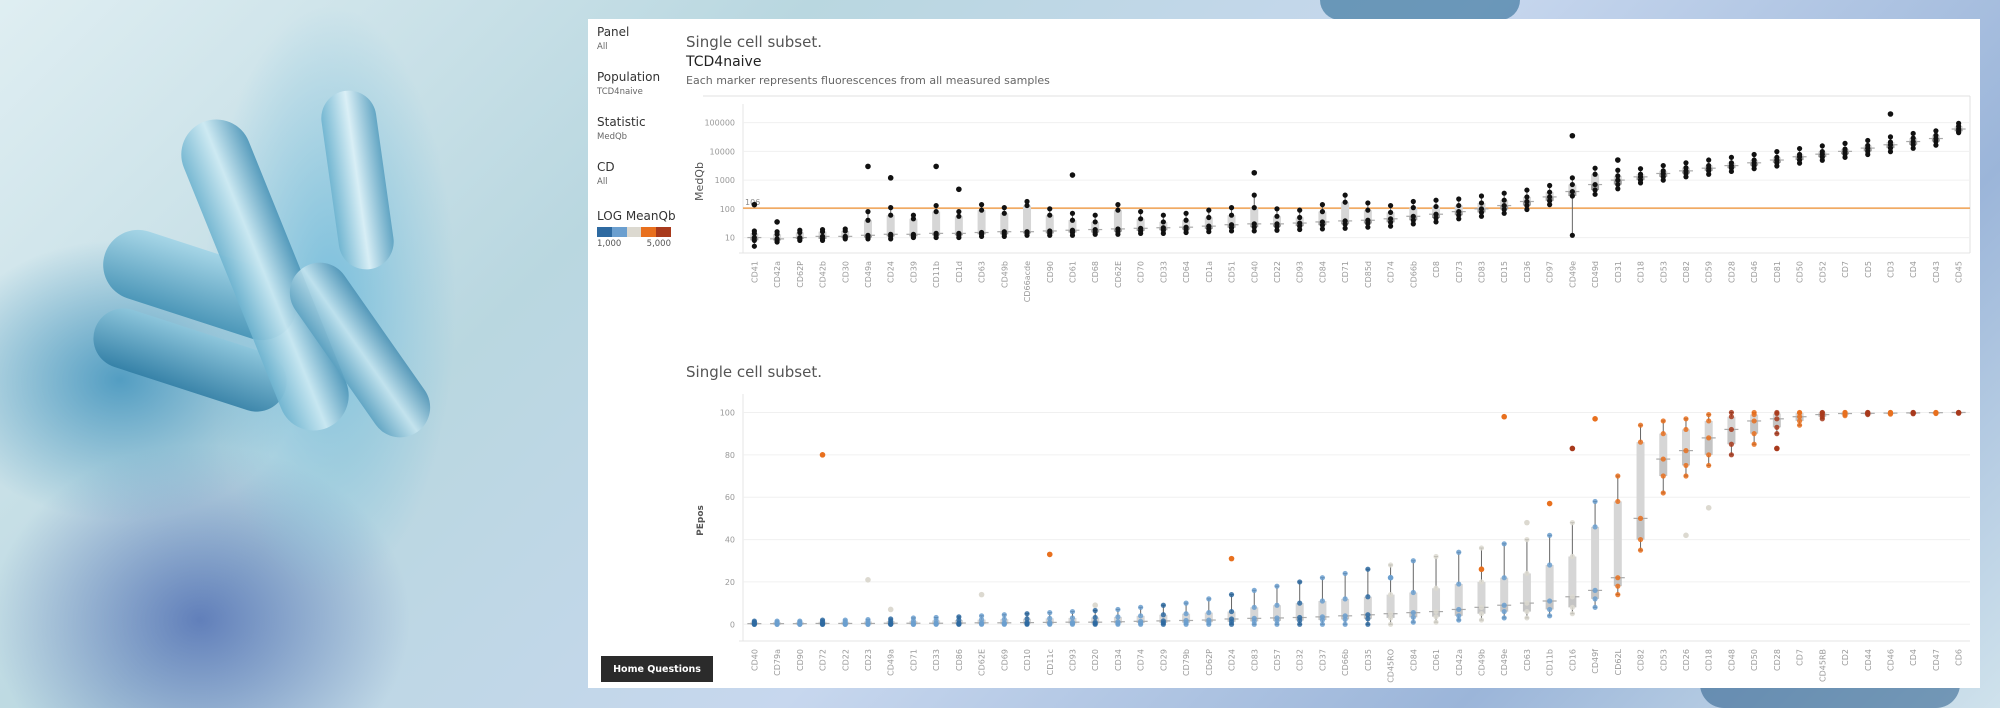 Image resolution: width=2000 pixels, height=708 pixels. I want to click on x-tick-label: CD71, so click(913, 660).